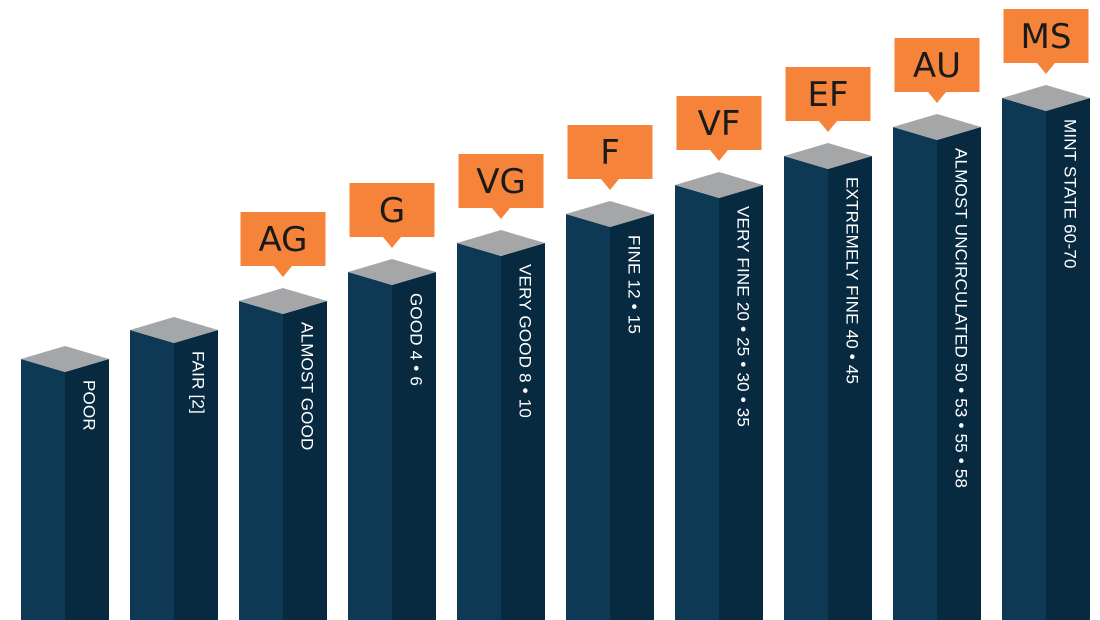  I want to click on grade-bar: FAIR [2], so click(174, 468).